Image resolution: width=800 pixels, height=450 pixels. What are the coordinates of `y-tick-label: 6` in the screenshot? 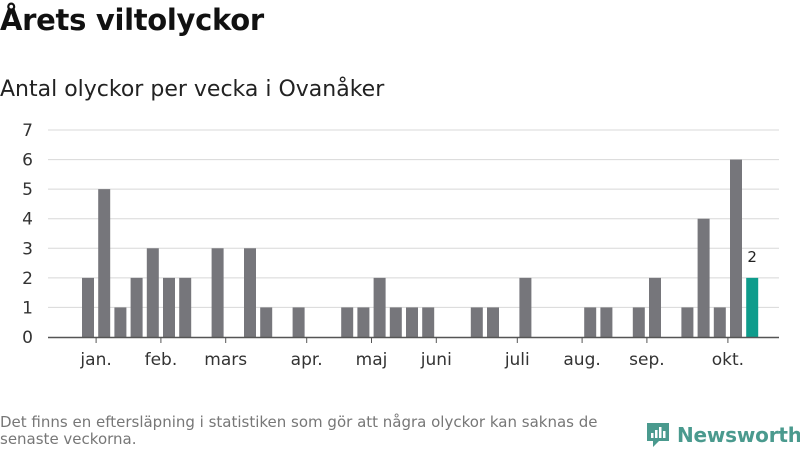 It's located at (27, 161).